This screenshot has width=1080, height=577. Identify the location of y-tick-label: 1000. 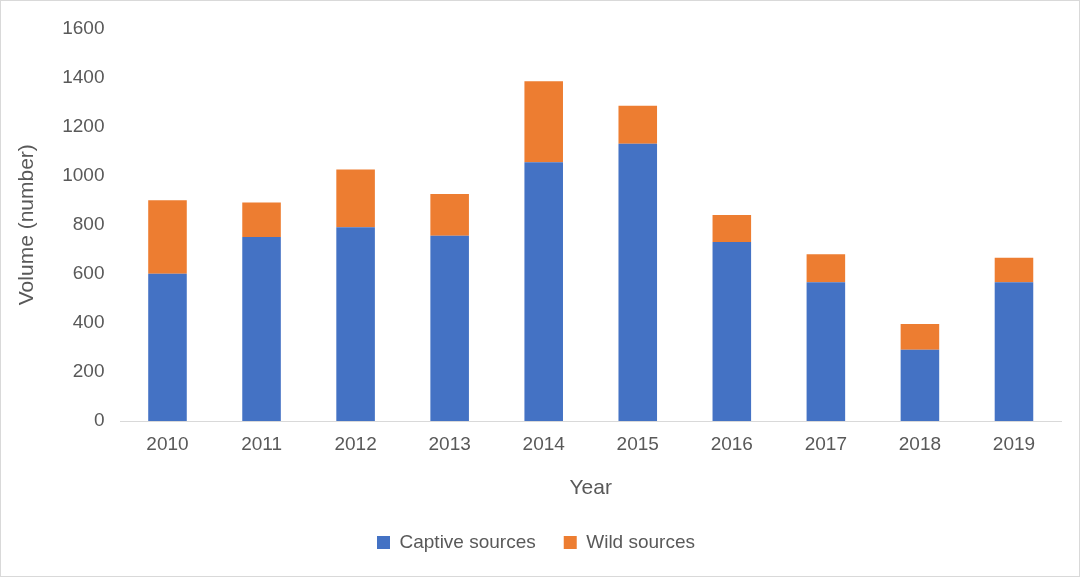
(83, 174).